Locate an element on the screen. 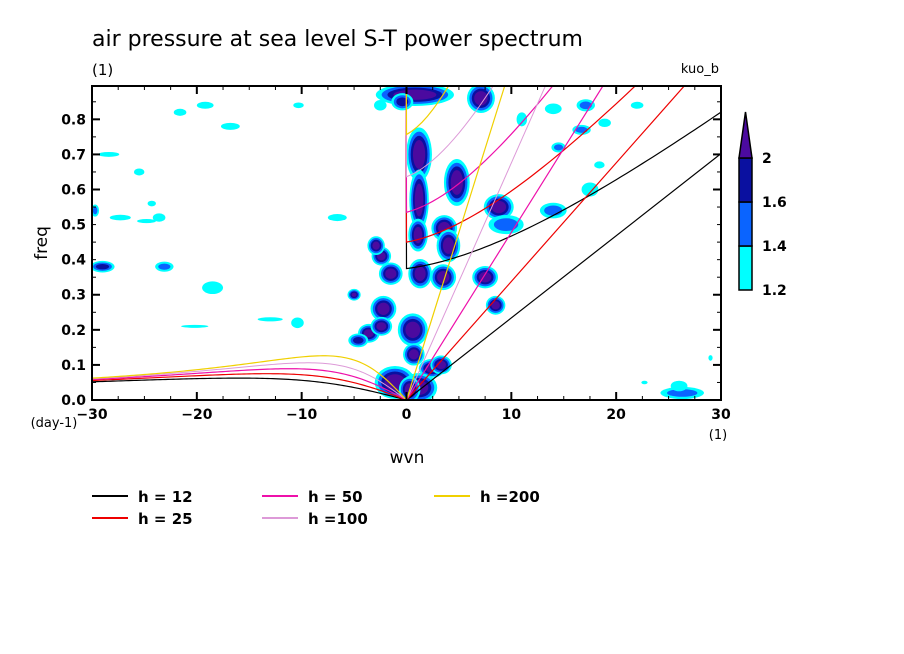 The width and height of the screenshot is (904, 654). kelvin-curve-h25 is located at coordinates (546, 243).